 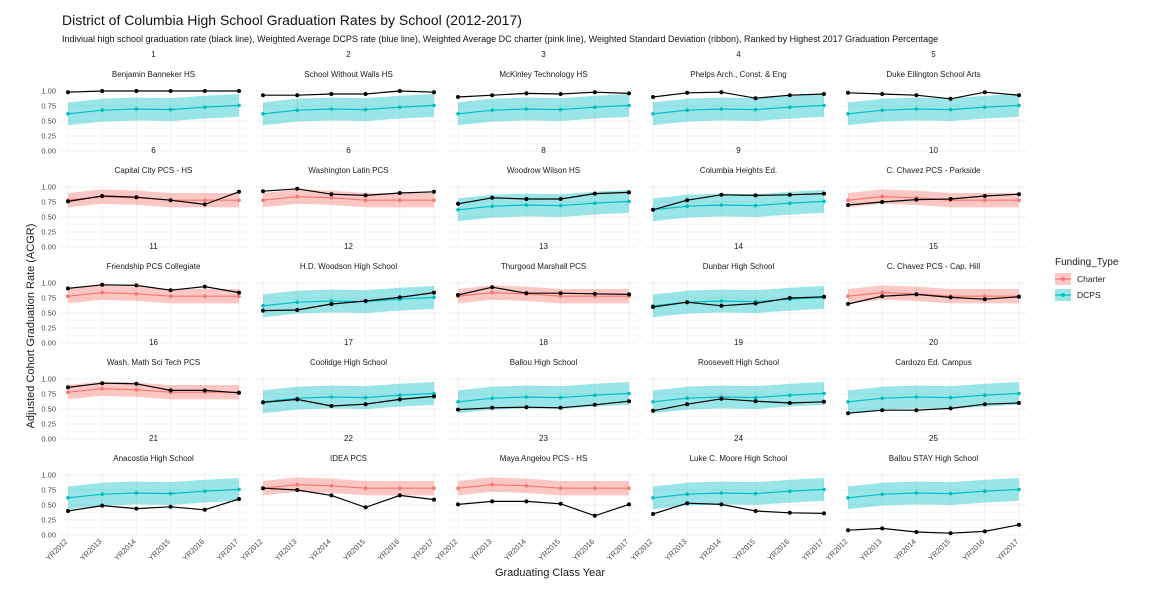 What do you see at coordinates (543, 246) in the screenshot?
I see `facet-rank-label: 13` at bounding box center [543, 246].